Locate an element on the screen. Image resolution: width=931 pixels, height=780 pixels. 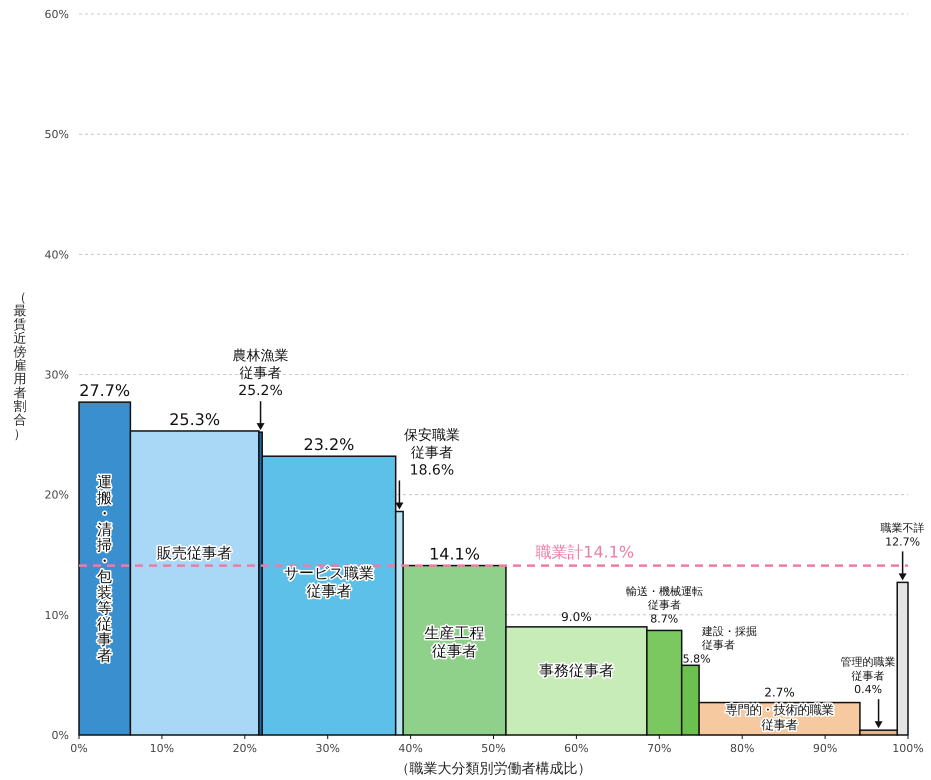
x-tick-label: 0% is located at coordinates (79, 748).